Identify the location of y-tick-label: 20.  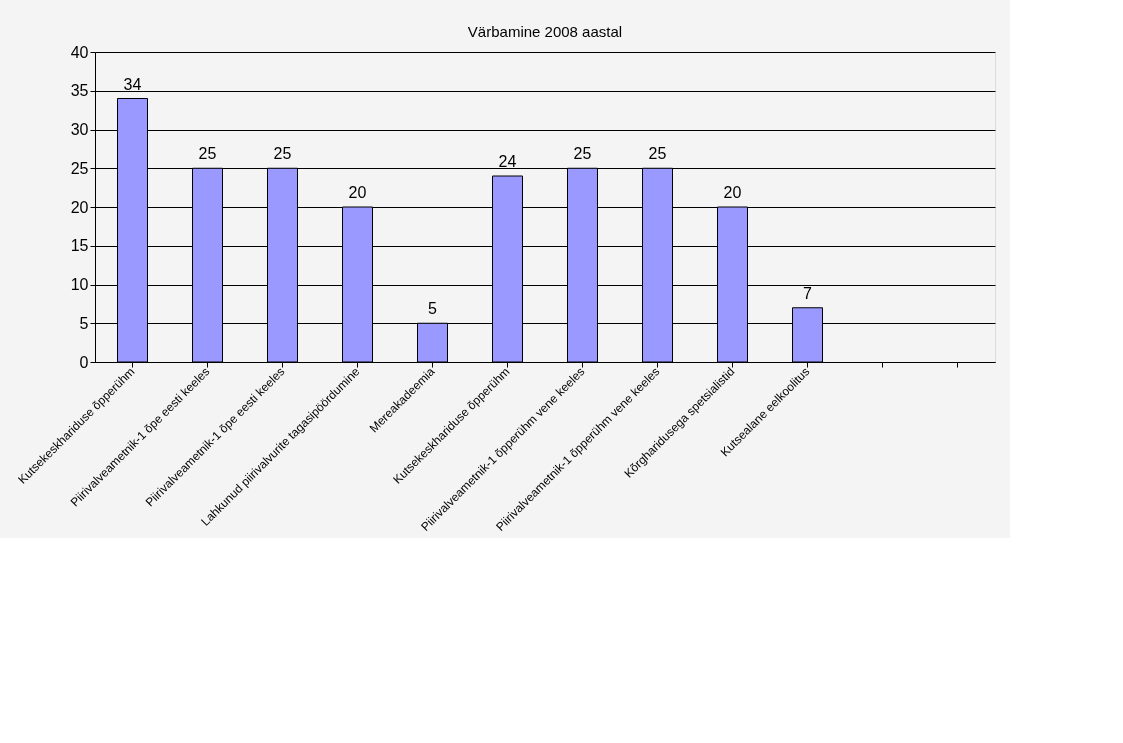
(79, 207).